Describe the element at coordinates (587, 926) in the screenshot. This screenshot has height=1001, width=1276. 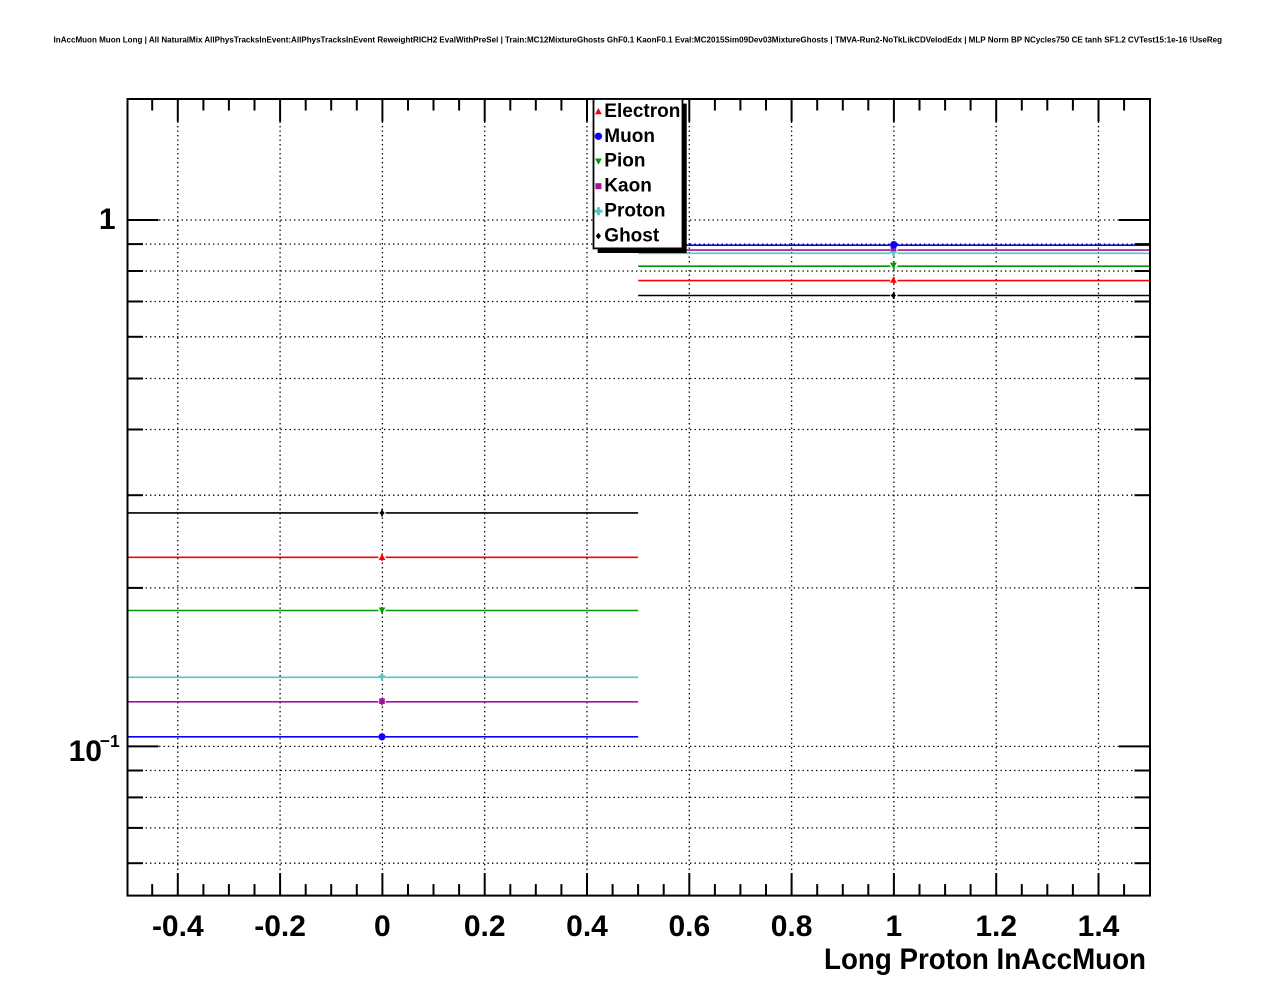
I see `svg-text: 0.4` at that location.